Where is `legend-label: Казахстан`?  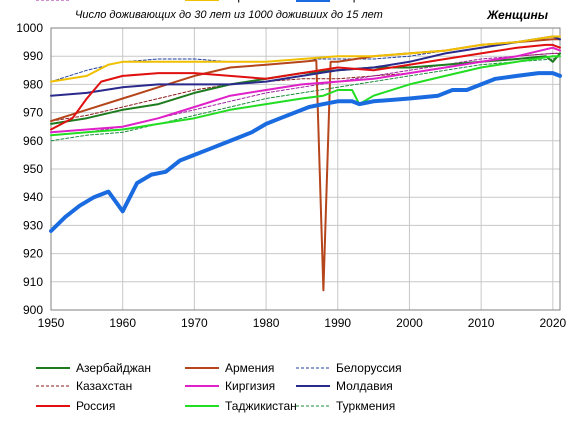
legend-label: Казахстан is located at coordinates (104, 386).